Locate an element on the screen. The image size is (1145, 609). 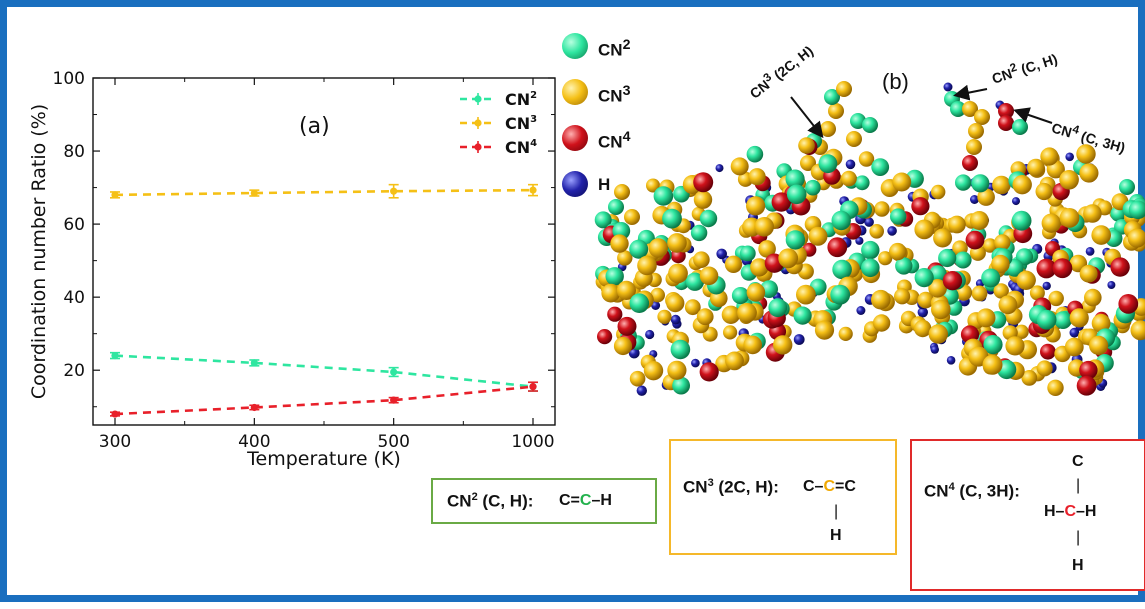
cn4-box-bond-top: | is located at coordinates (1078, 486).